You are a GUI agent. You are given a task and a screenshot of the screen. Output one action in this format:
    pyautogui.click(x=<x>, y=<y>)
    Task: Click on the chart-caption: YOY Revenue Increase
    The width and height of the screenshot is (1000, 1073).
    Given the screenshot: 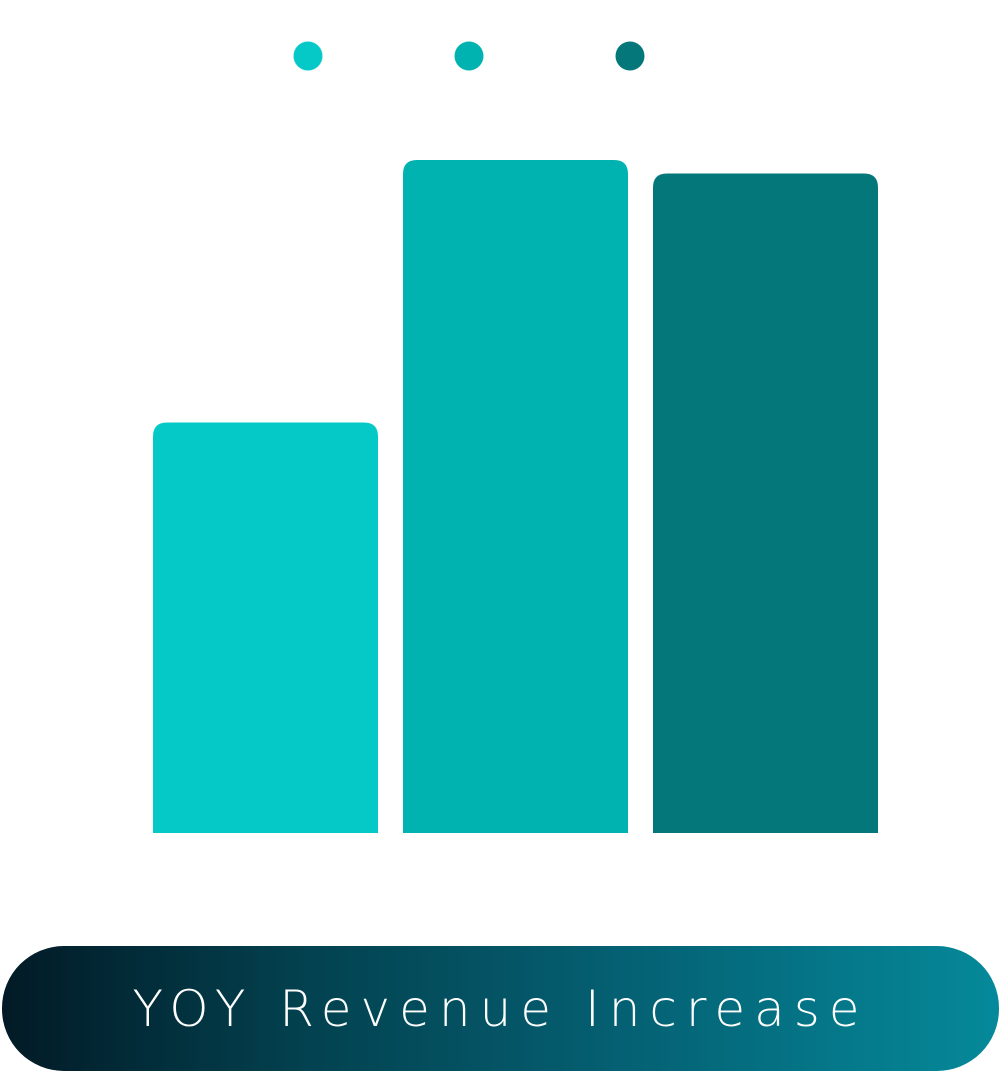 What is the action you would take?
    pyautogui.click(x=500, y=1008)
    